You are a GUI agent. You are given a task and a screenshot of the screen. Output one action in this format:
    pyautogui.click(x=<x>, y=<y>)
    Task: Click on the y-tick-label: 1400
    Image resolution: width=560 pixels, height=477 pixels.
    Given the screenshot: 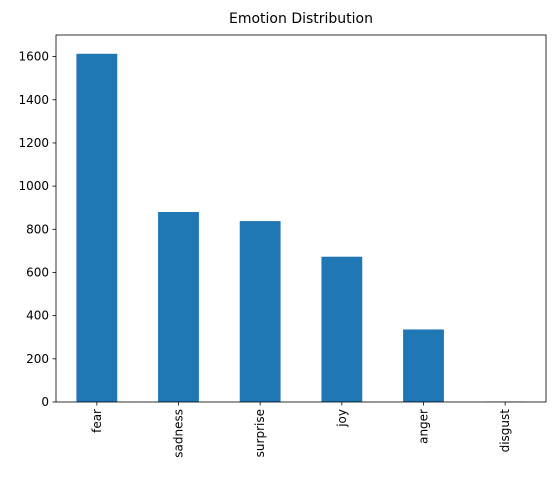 What is the action you would take?
    pyautogui.click(x=33, y=100)
    